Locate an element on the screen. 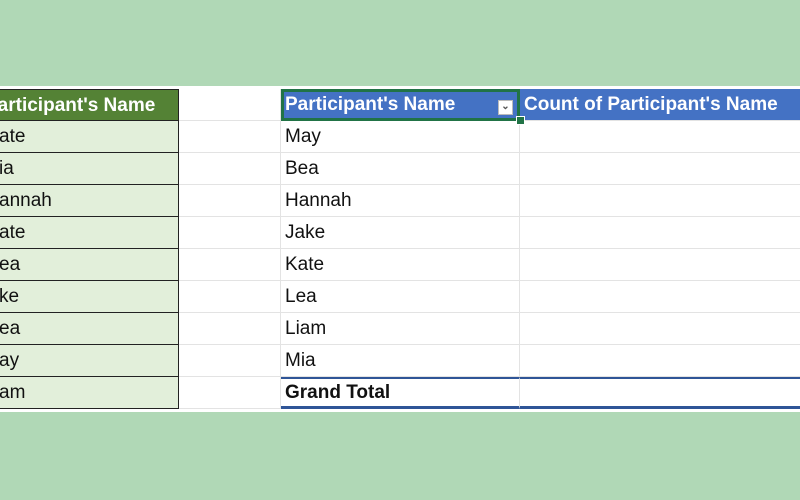 The width and height of the screenshot is (800, 500). source-table-cell: am is located at coordinates (89, 393).